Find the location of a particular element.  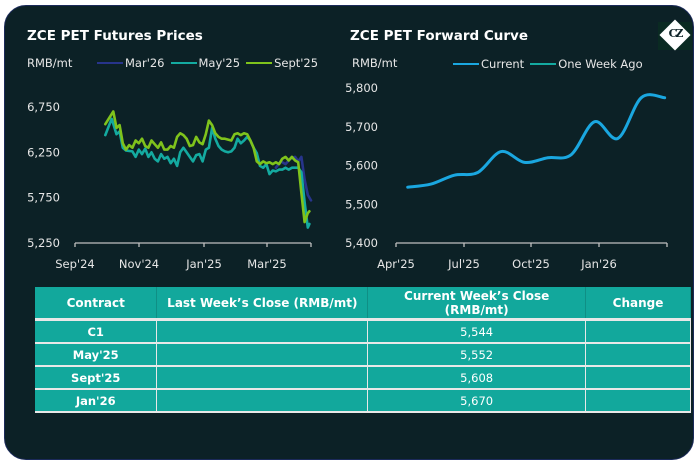

y-tick-label: 6,250 is located at coordinates (43, 152).